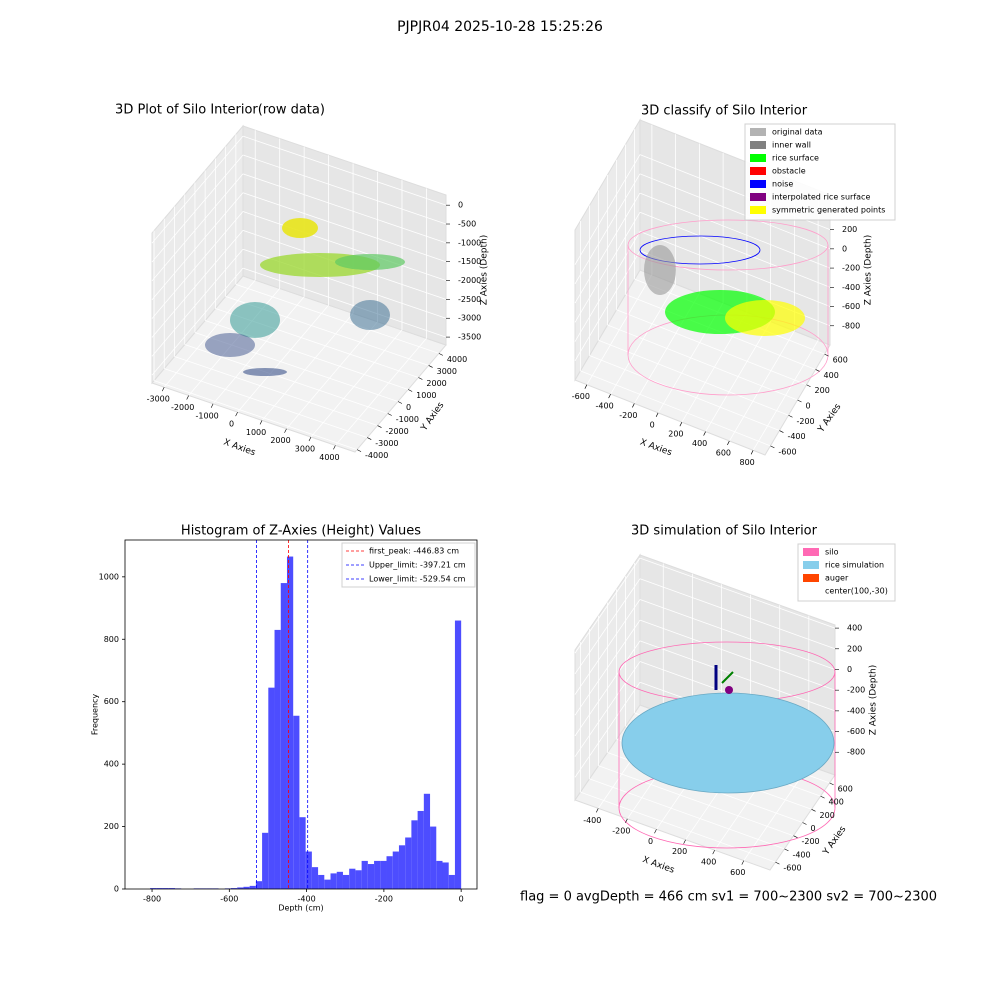 This screenshot has height=1000, width=1000. I want to click on x-tick-label: 4000, so click(329, 457).